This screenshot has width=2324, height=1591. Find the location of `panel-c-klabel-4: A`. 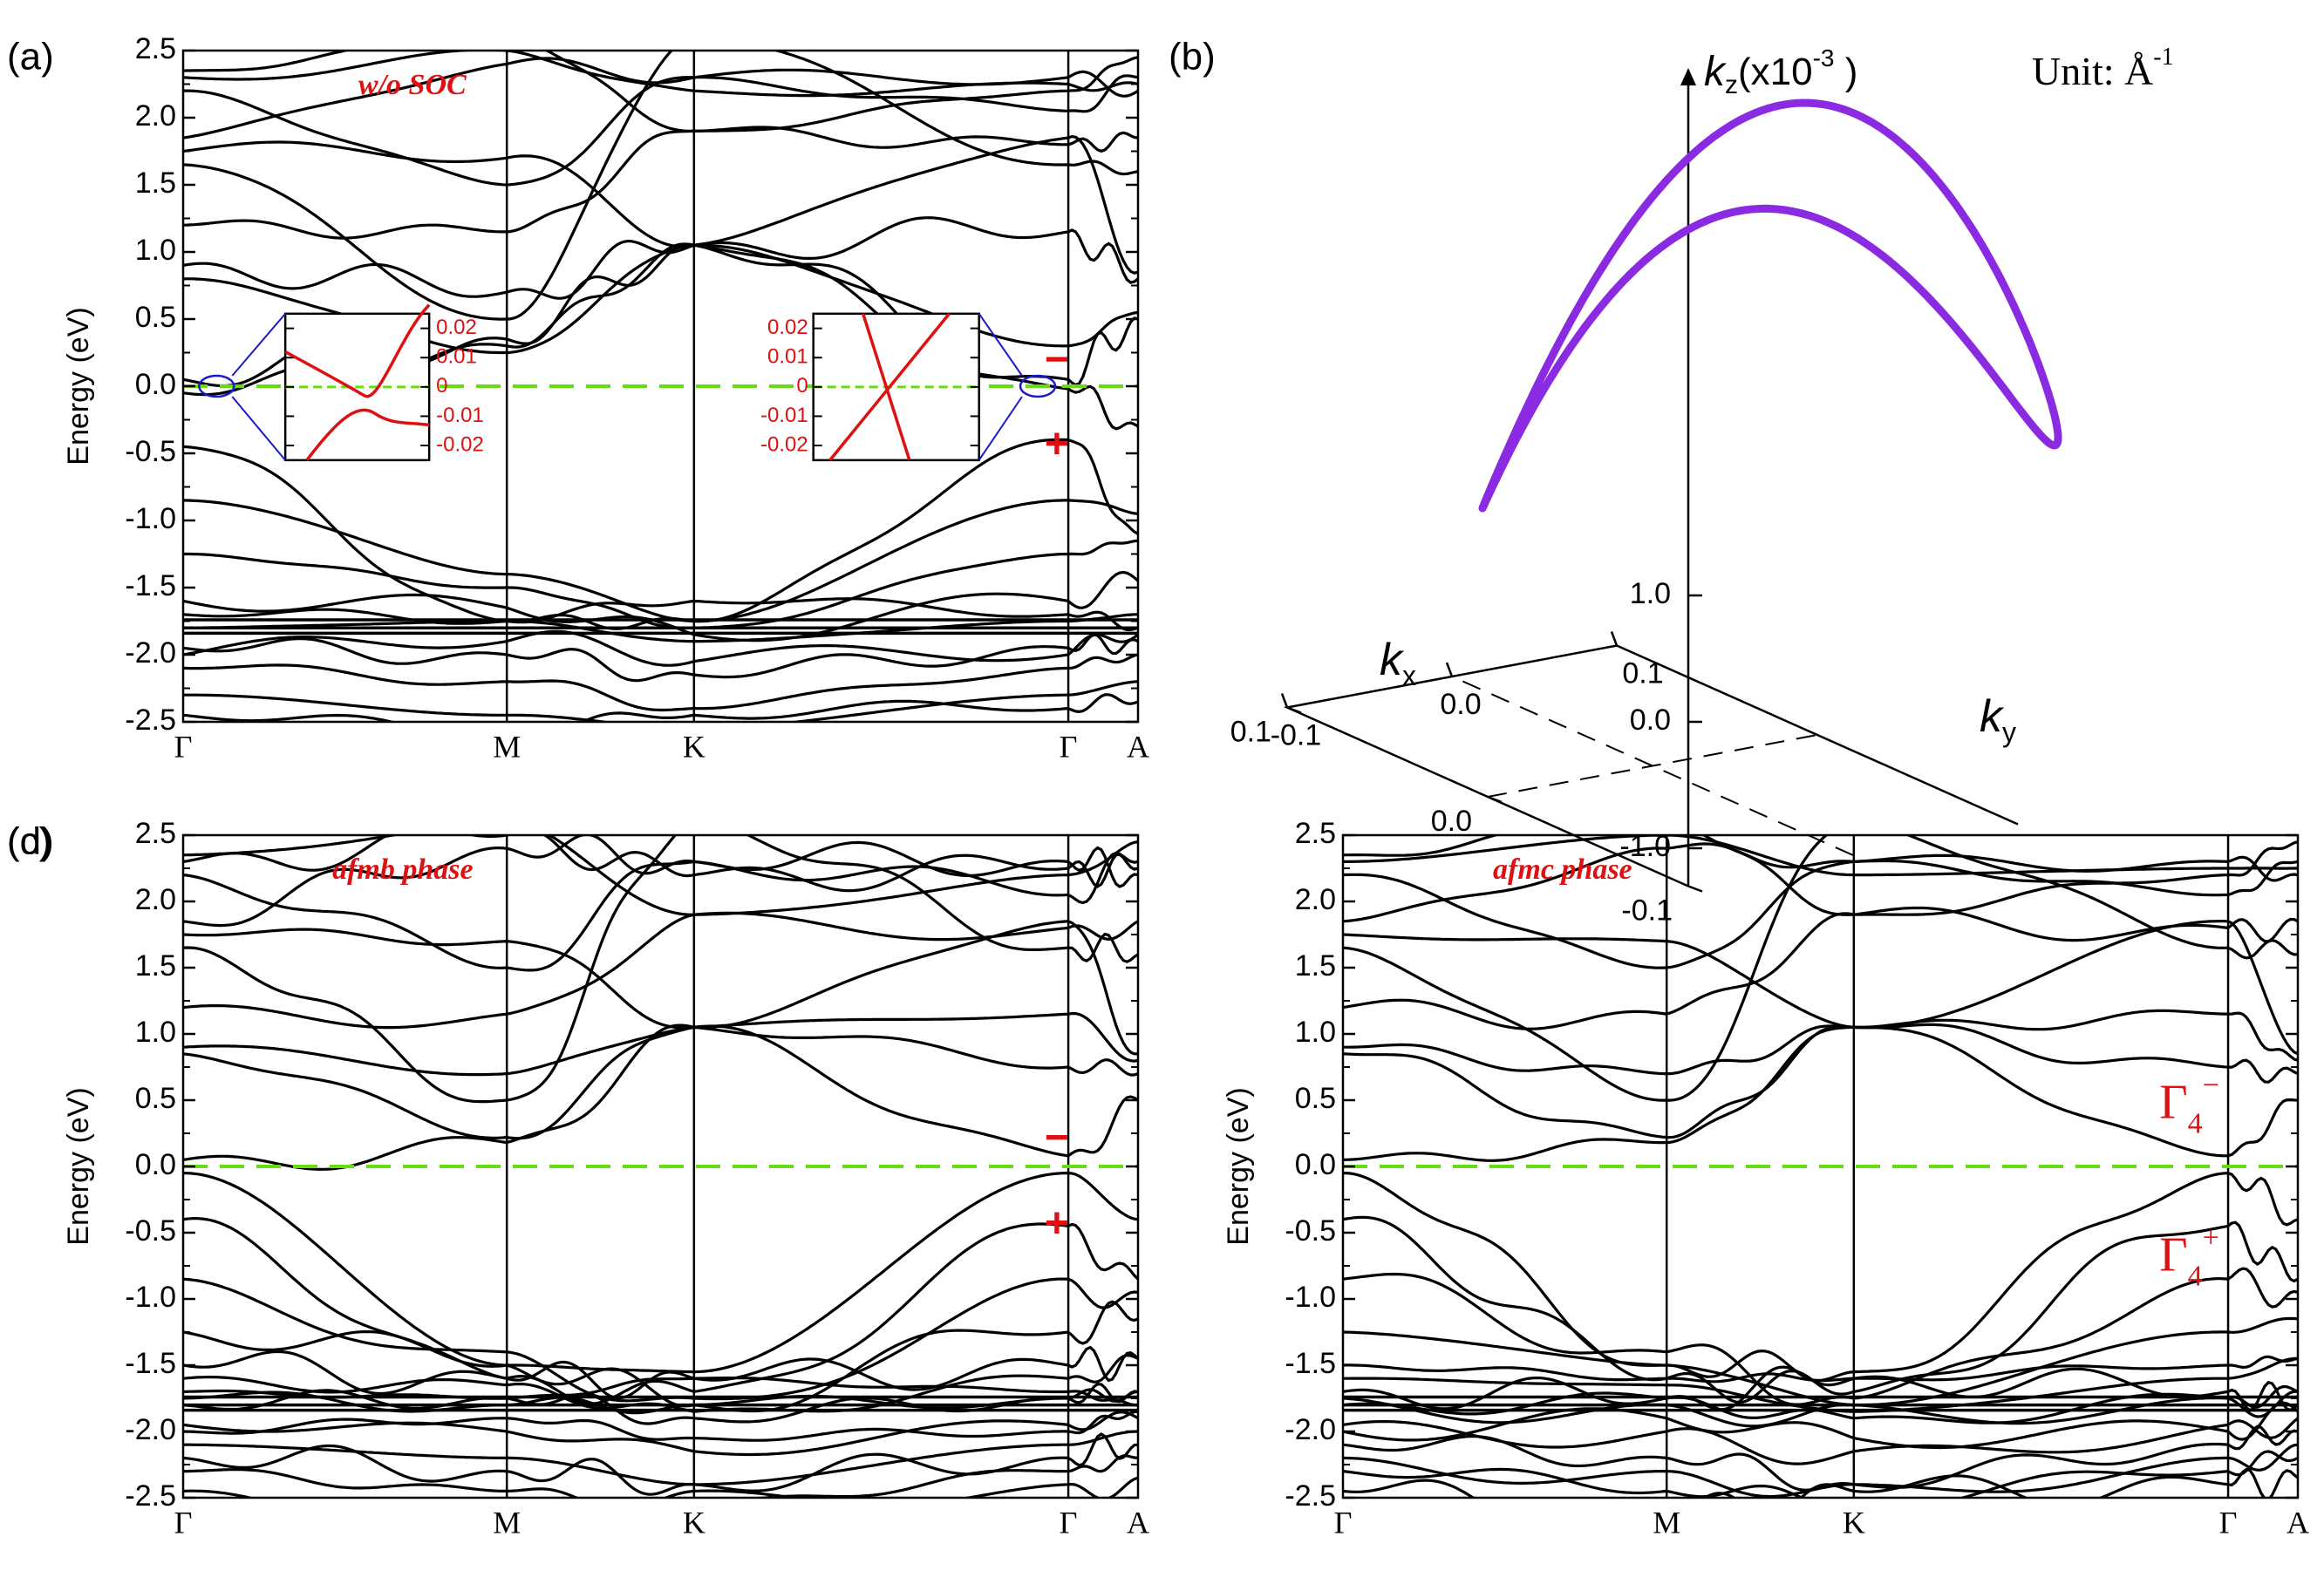

panel-c-klabel-4: A is located at coordinates (1138, 1523).